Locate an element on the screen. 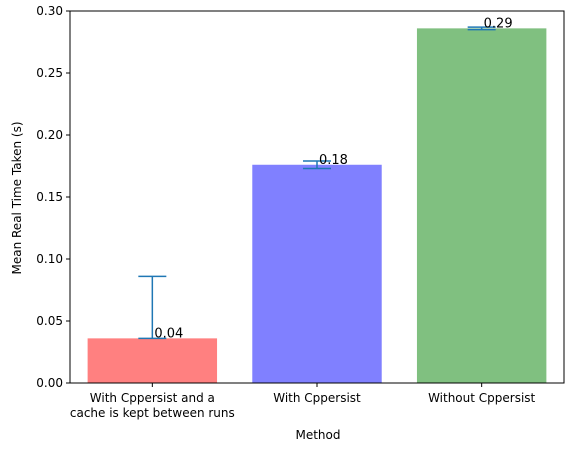 The image size is (576, 452). y-tick-label-1: 0.05 is located at coordinates (49, 321).